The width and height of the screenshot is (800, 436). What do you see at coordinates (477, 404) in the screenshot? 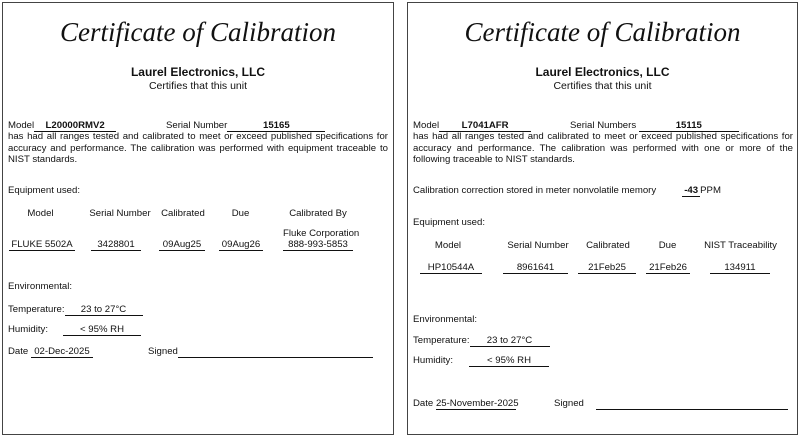
I see `date-value: 25-November-2025` at bounding box center [477, 404].